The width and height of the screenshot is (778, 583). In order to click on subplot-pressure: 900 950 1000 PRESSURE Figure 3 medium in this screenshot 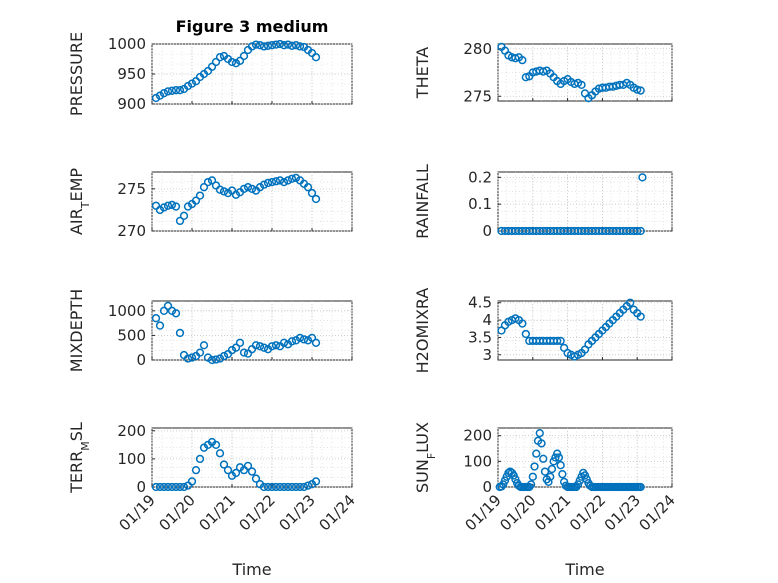, I will do `click(210, 66)`.